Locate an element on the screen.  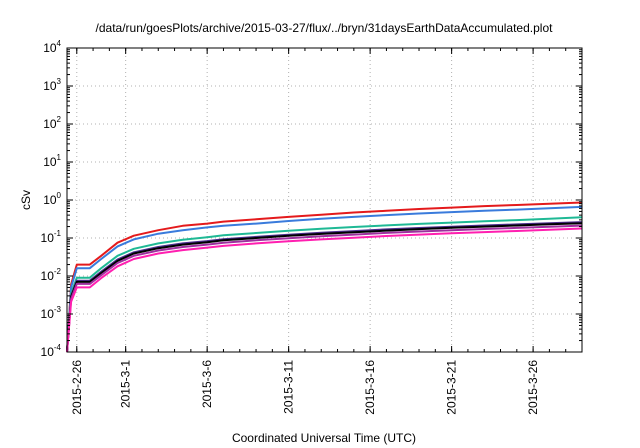
x-axis-label: Coordinated Universal Time (UTC) is located at coordinates (324, 438).